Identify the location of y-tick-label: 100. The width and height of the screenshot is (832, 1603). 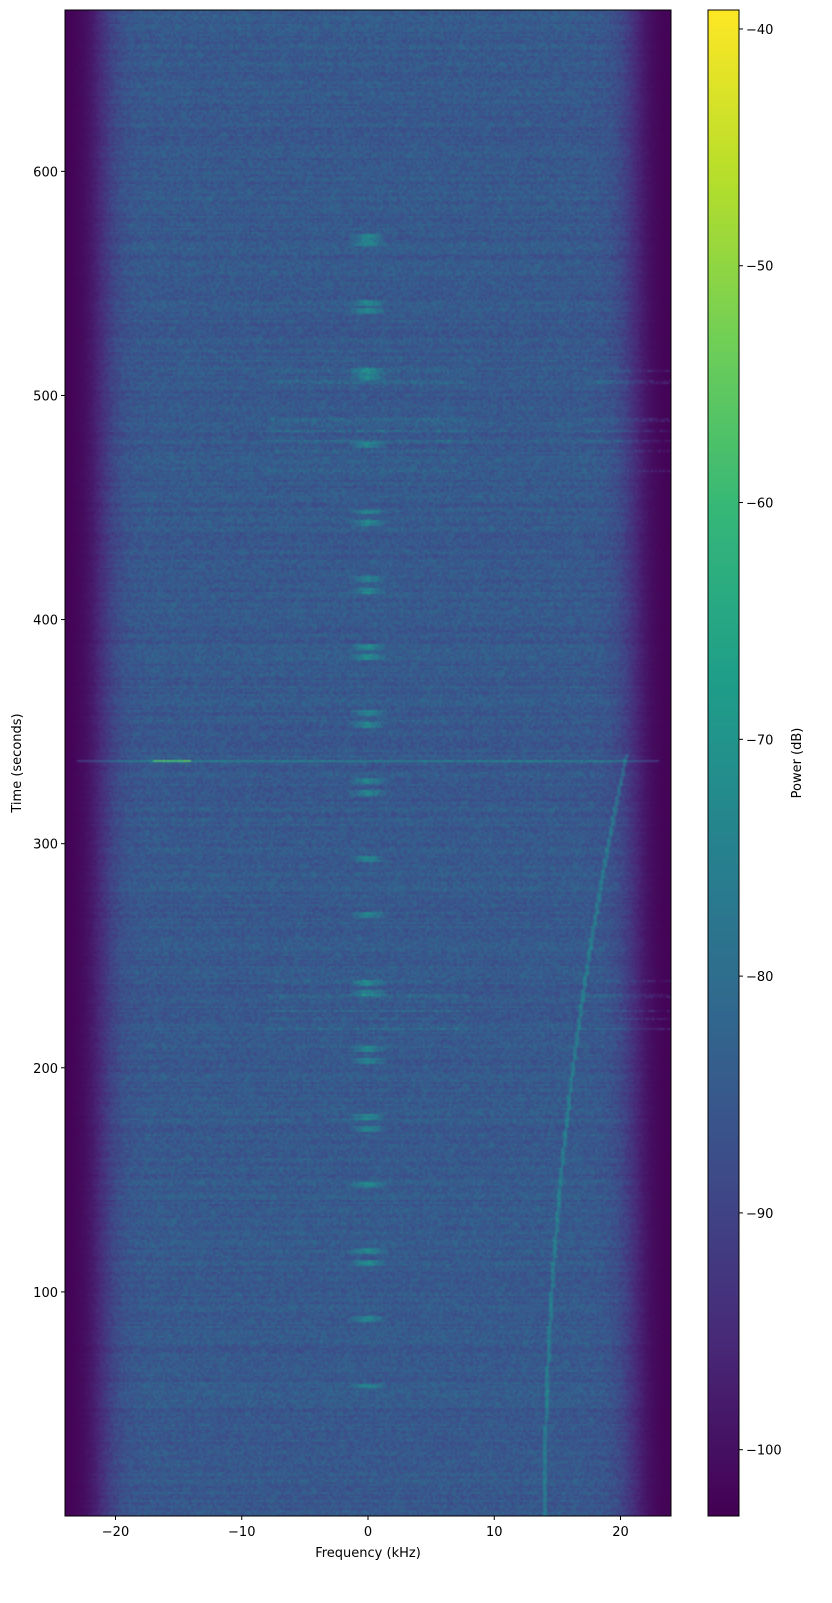
(45, 1293).